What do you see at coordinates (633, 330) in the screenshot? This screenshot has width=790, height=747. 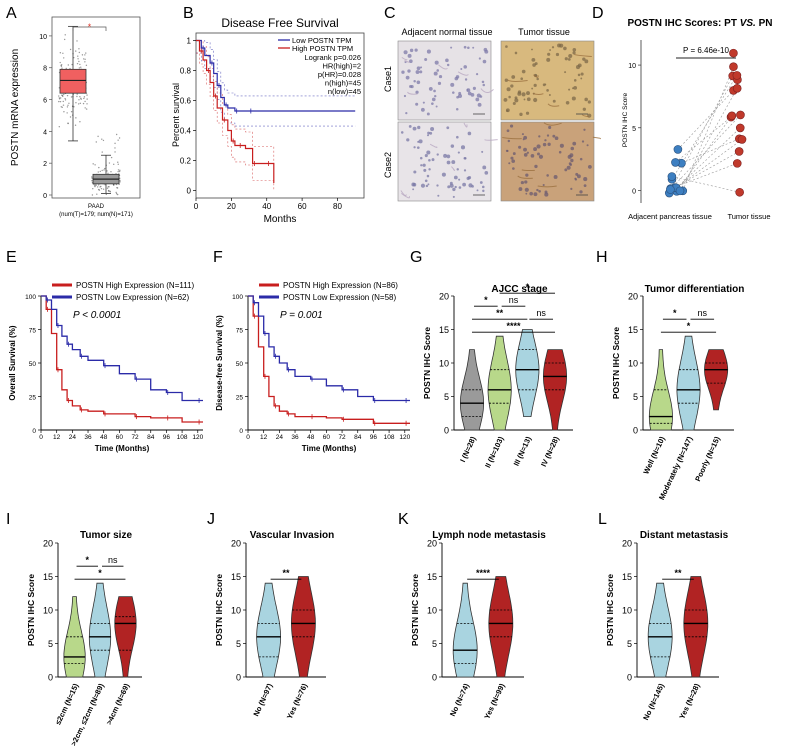 I see `y-tick-label: 15` at bounding box center [633, 330].